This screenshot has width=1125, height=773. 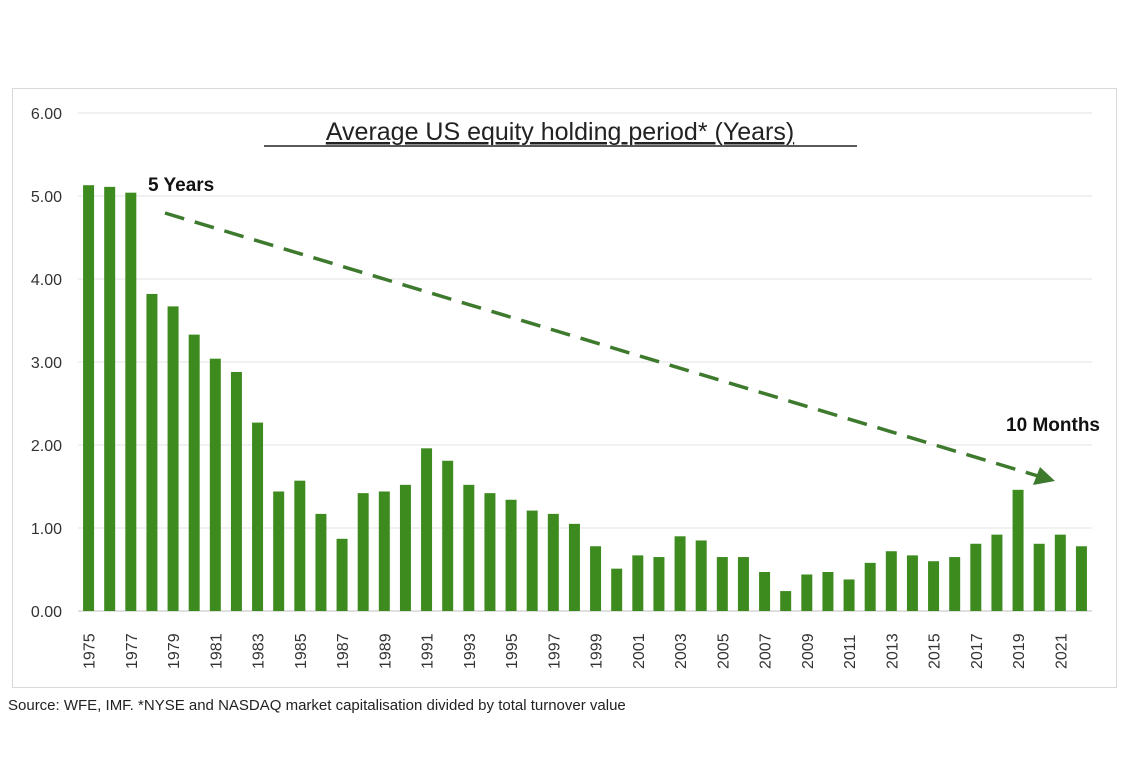 I want to click on bar-1983, so click(x=258, y=516).